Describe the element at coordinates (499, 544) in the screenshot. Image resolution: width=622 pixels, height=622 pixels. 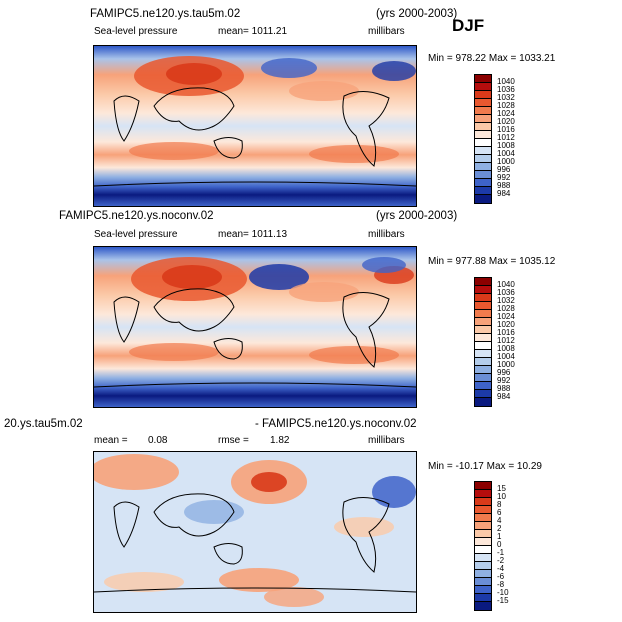
I see `panel3-colorbar-label: 0` at that location.